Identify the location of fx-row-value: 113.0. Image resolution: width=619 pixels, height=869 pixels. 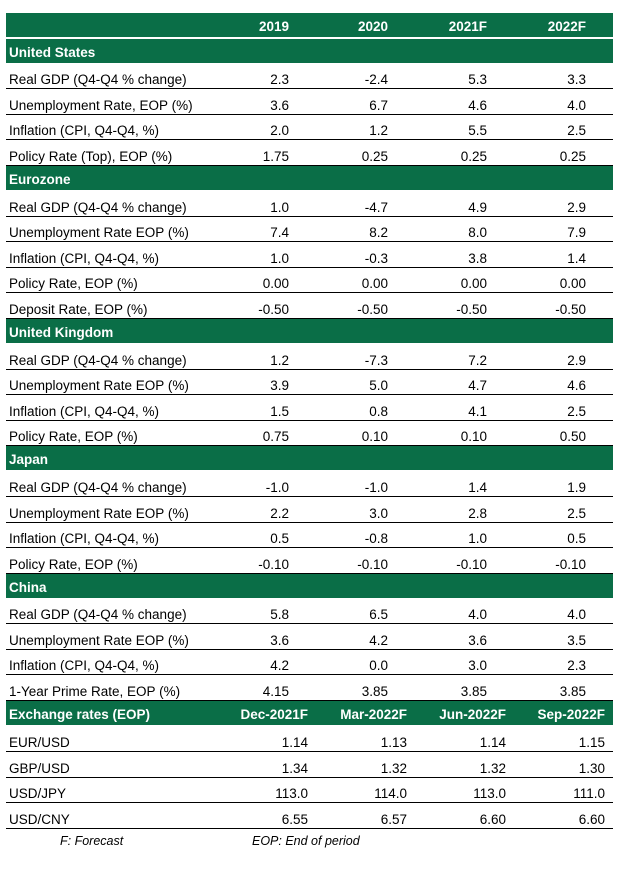
(489, 794).